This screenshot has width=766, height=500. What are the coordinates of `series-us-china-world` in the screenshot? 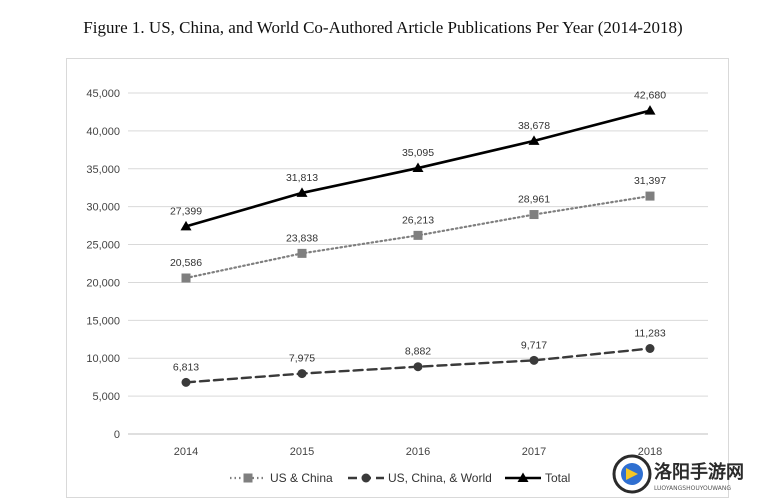 It's located at (418, 365).